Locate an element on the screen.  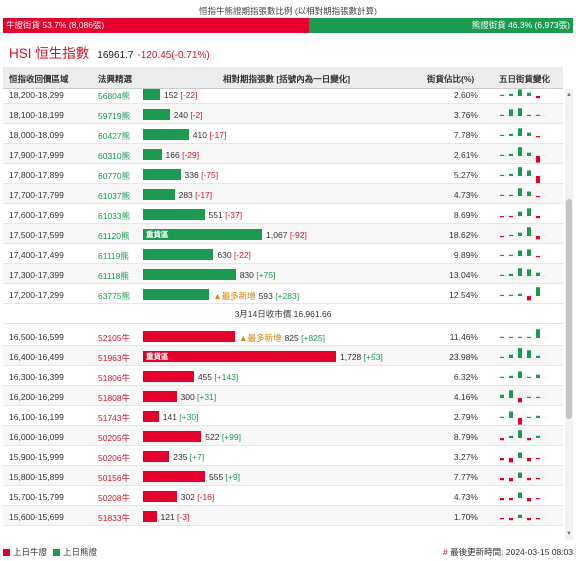
scrollbar: ▲ ▼ is located at coordinates (569, 314).